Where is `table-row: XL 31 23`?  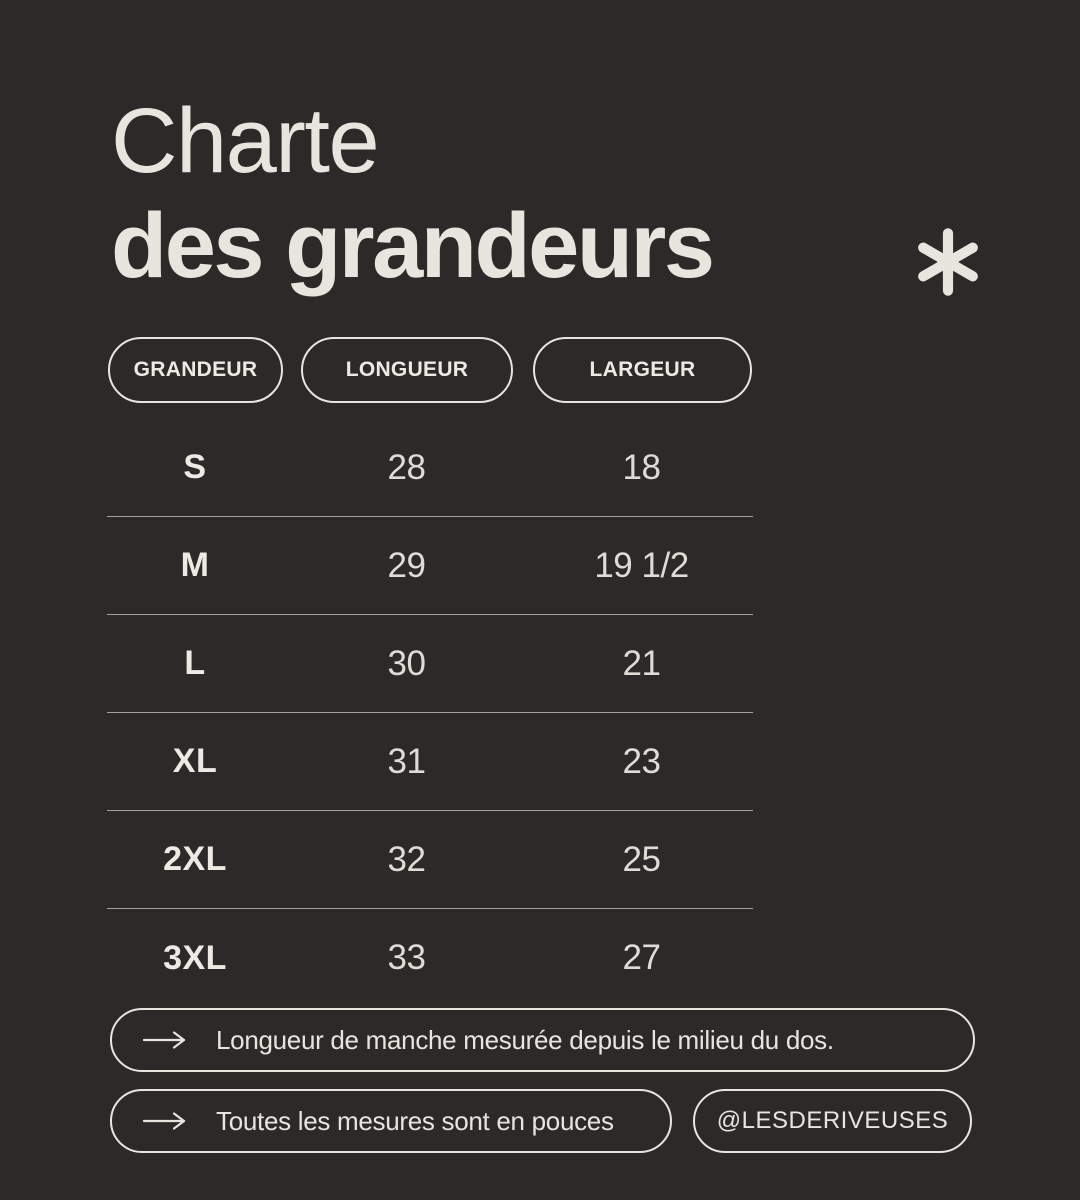
table-row: XL 31 23 is located at coordinates (430, 762).